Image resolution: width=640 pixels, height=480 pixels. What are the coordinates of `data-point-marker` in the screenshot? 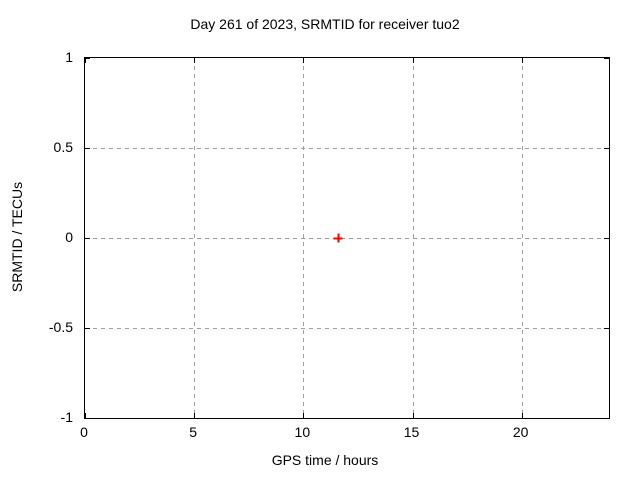 It's located at (338, 238).